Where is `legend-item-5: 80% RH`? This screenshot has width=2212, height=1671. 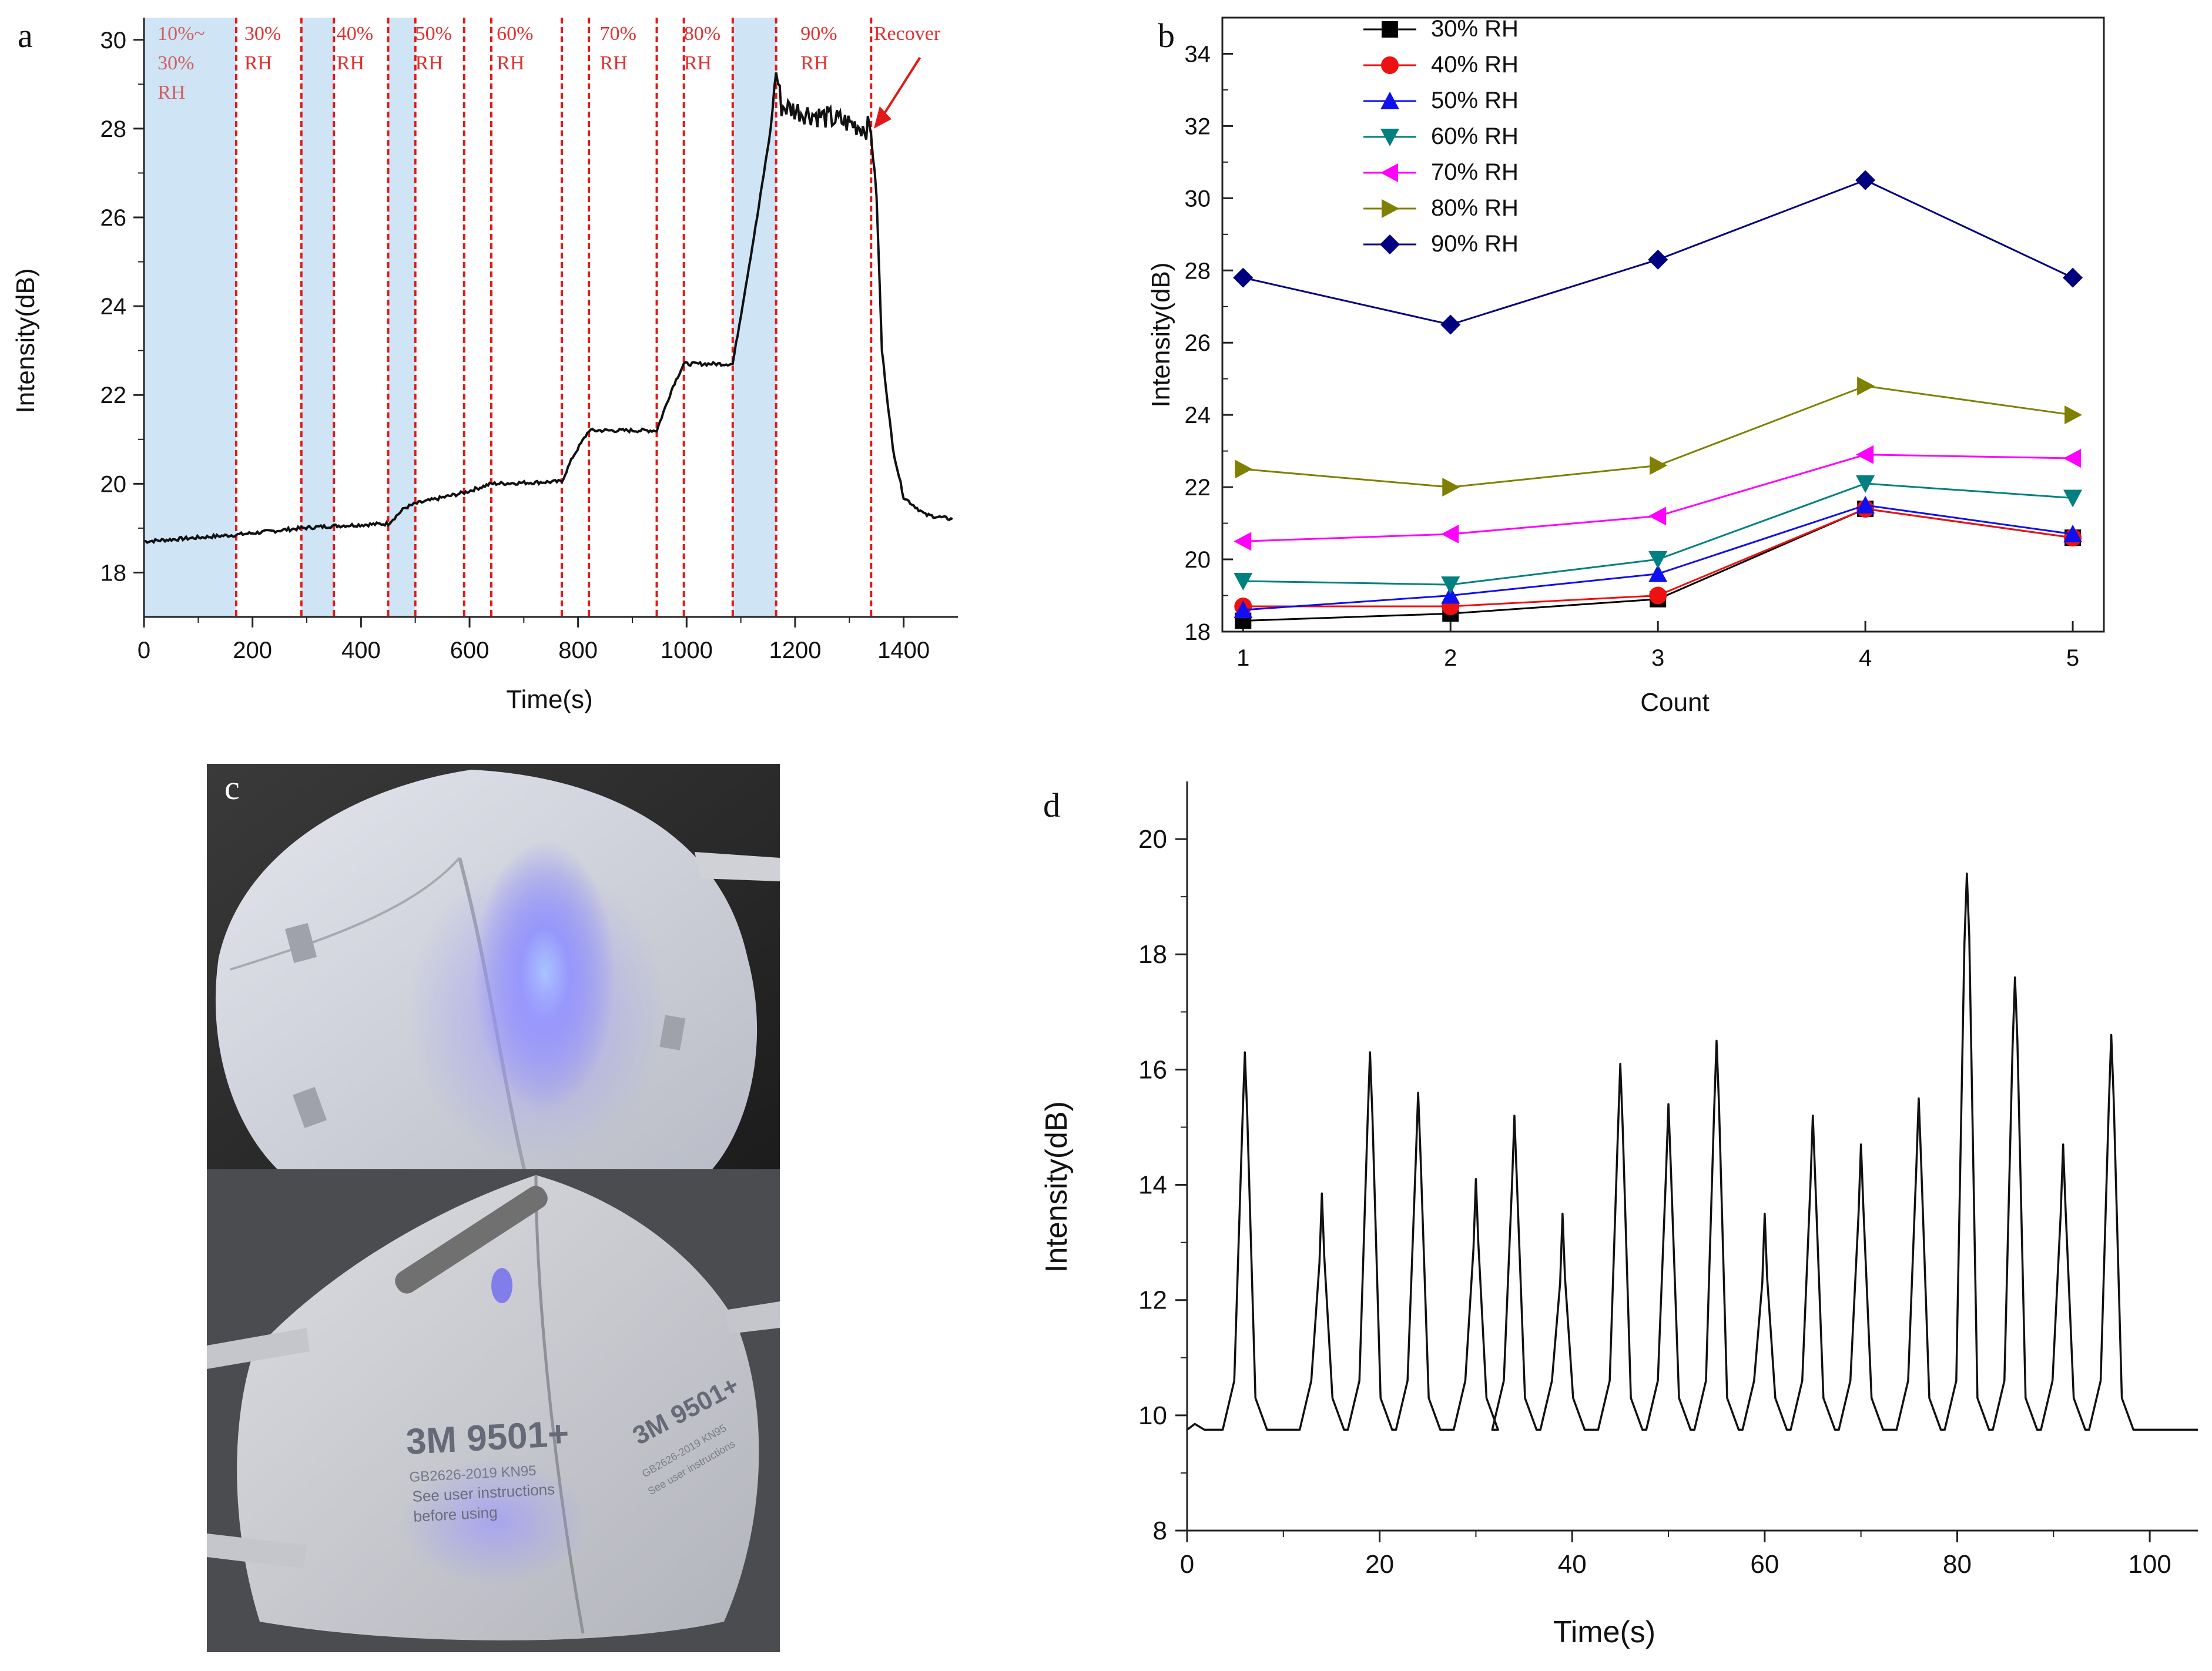 legend-item-5: 80% RH is located at coordinates (1441, 208).